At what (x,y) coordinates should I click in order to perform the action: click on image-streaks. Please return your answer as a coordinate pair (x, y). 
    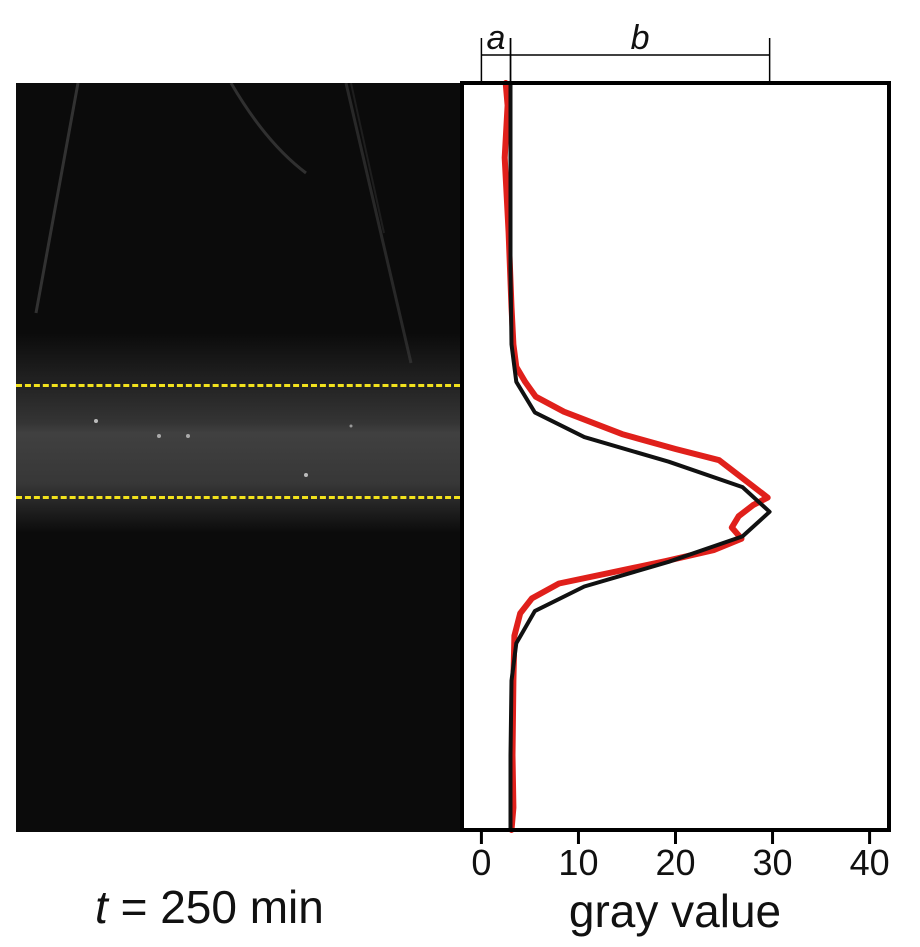
    Looking at the image, I should click on (223, 223).